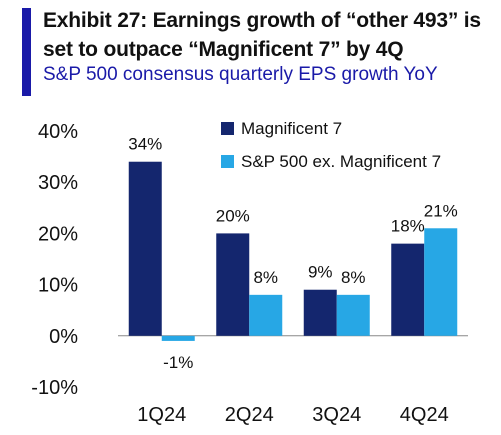 The height and width of the screenshot is (435, 501). I want to click on y-tick-label: 20%, so click(58, 234).